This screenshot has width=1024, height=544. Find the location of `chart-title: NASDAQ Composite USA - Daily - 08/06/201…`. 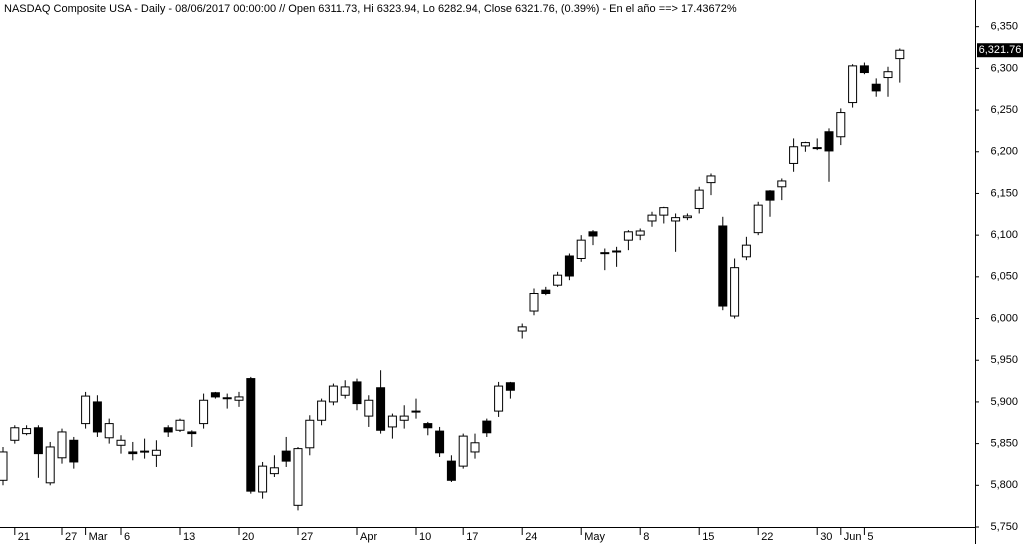

chart-title: NASDAQ Composite USA - Daily - 08/06/201… is located at coordinates (370, 9).